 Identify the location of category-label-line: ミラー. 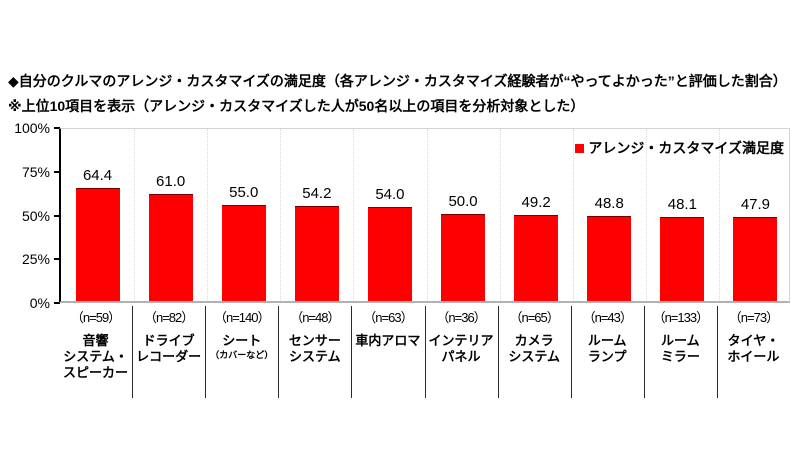
(680, 356).